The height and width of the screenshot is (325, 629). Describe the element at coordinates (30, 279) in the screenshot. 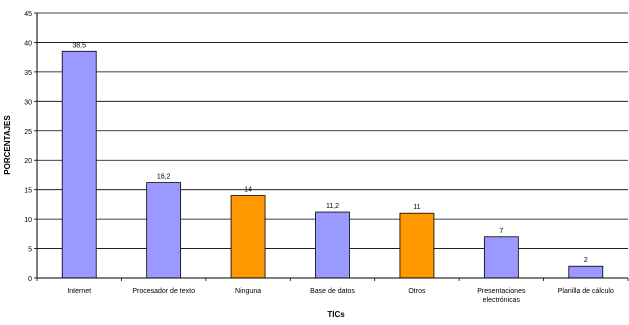

I see `y-tick-label: 0` at that location.